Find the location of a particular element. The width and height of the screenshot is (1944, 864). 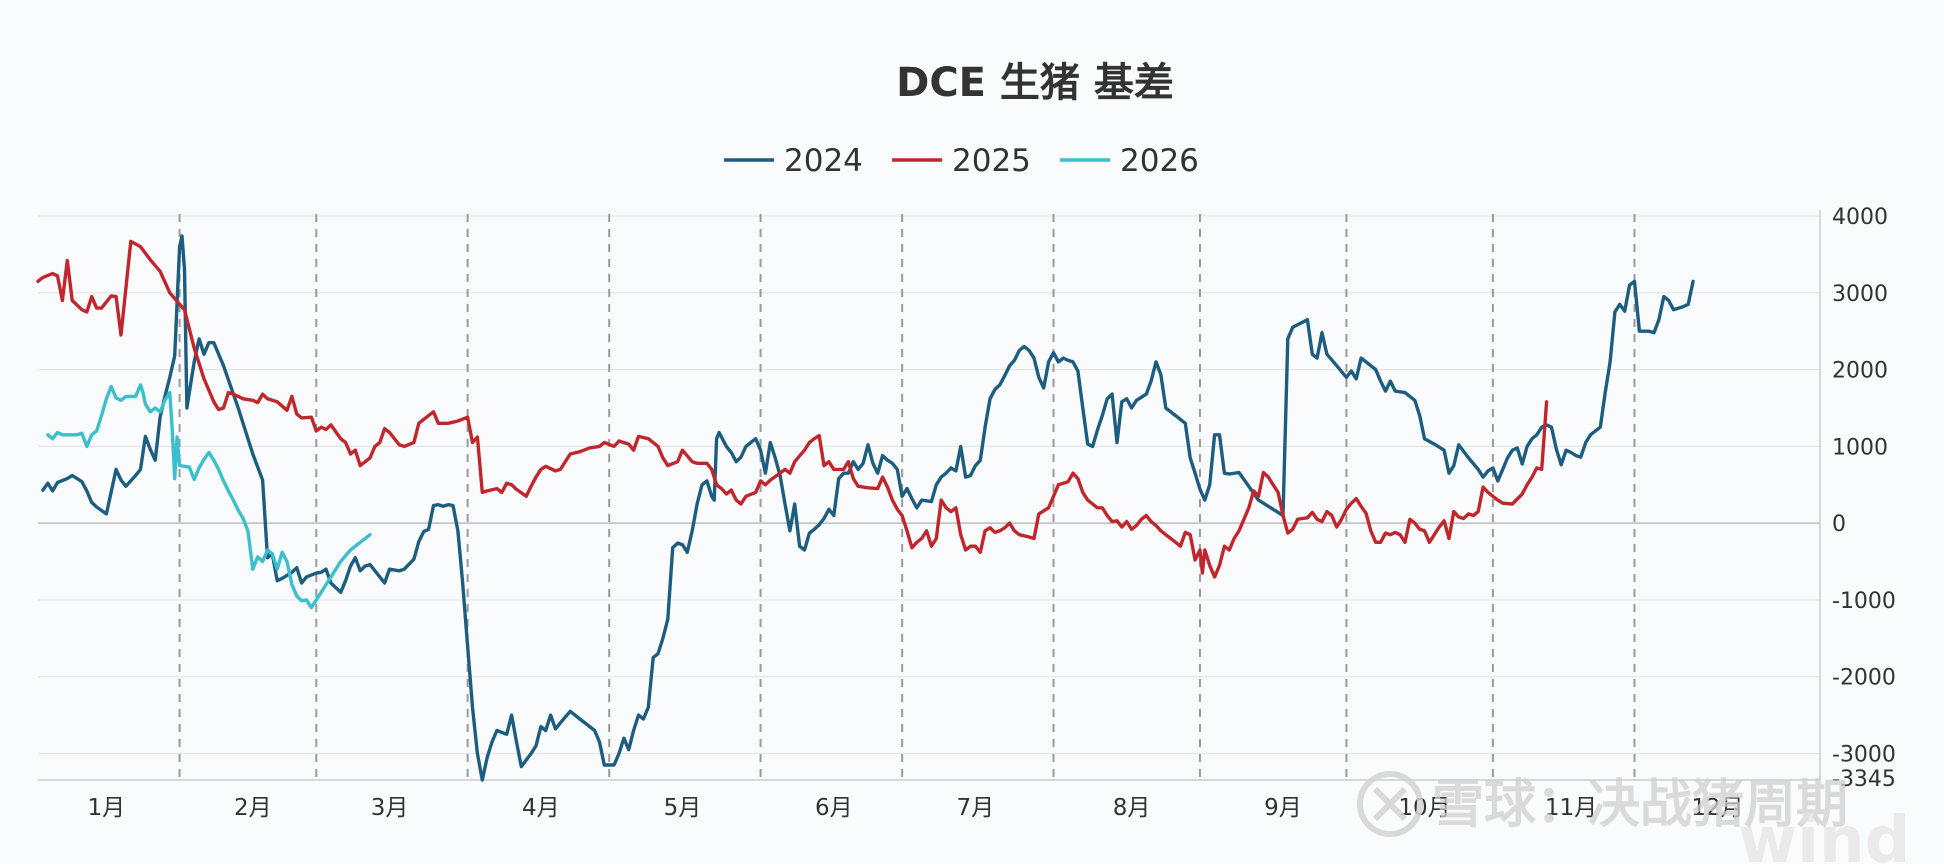

y-min-label: -3345 is located at coordinates (1864, 779).